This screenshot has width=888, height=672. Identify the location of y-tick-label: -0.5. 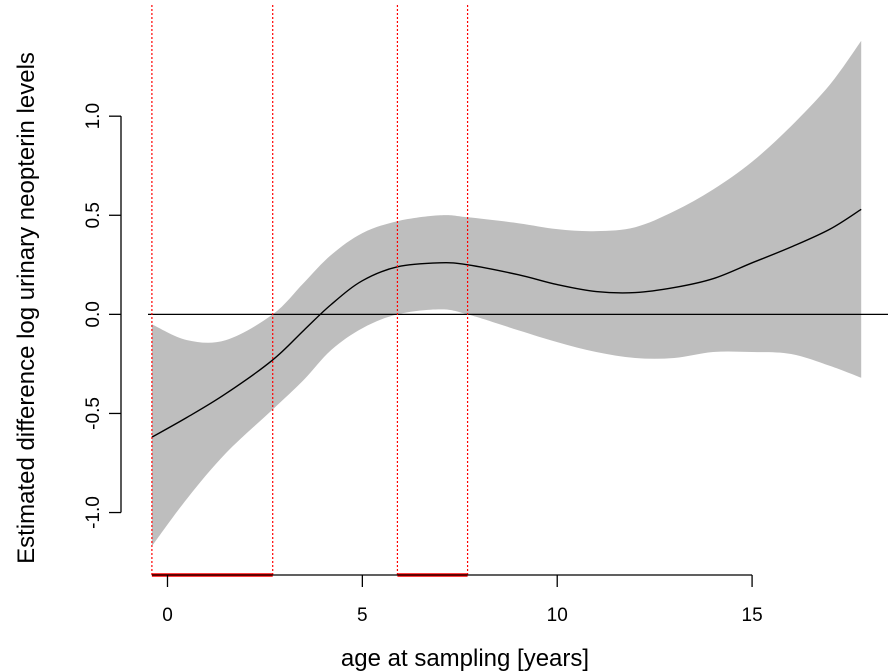
(93, 413).